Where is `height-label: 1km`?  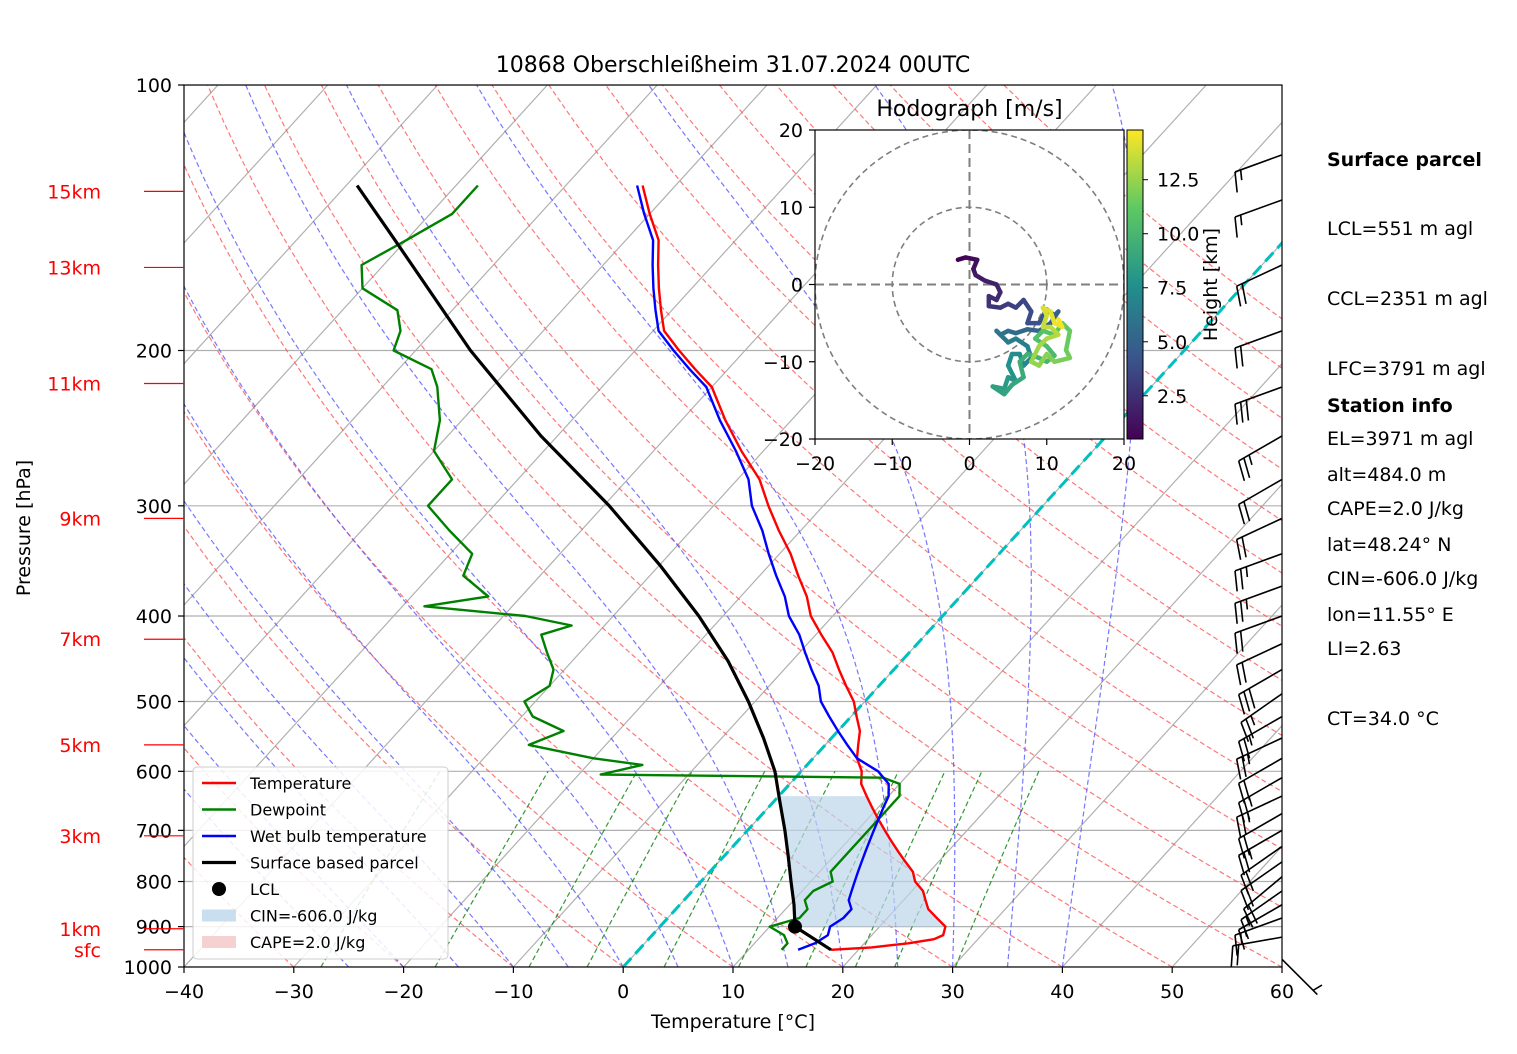 height-label: 1km is located at coordinates (80, 930).